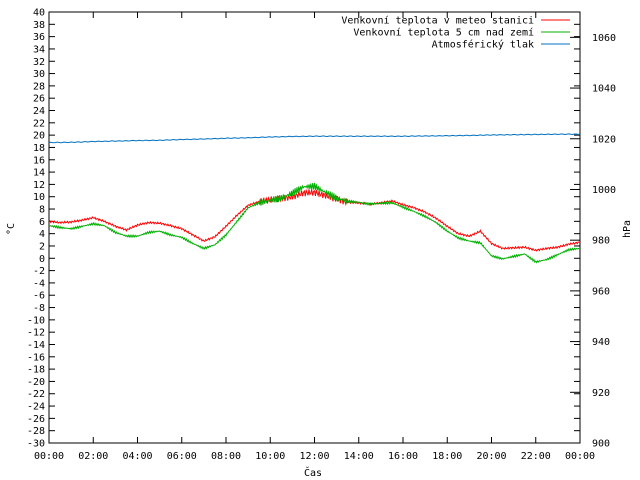  Describe the element at coordinates (39, 160) in the screenshot. I see `left-tick-label: 16` at that location.